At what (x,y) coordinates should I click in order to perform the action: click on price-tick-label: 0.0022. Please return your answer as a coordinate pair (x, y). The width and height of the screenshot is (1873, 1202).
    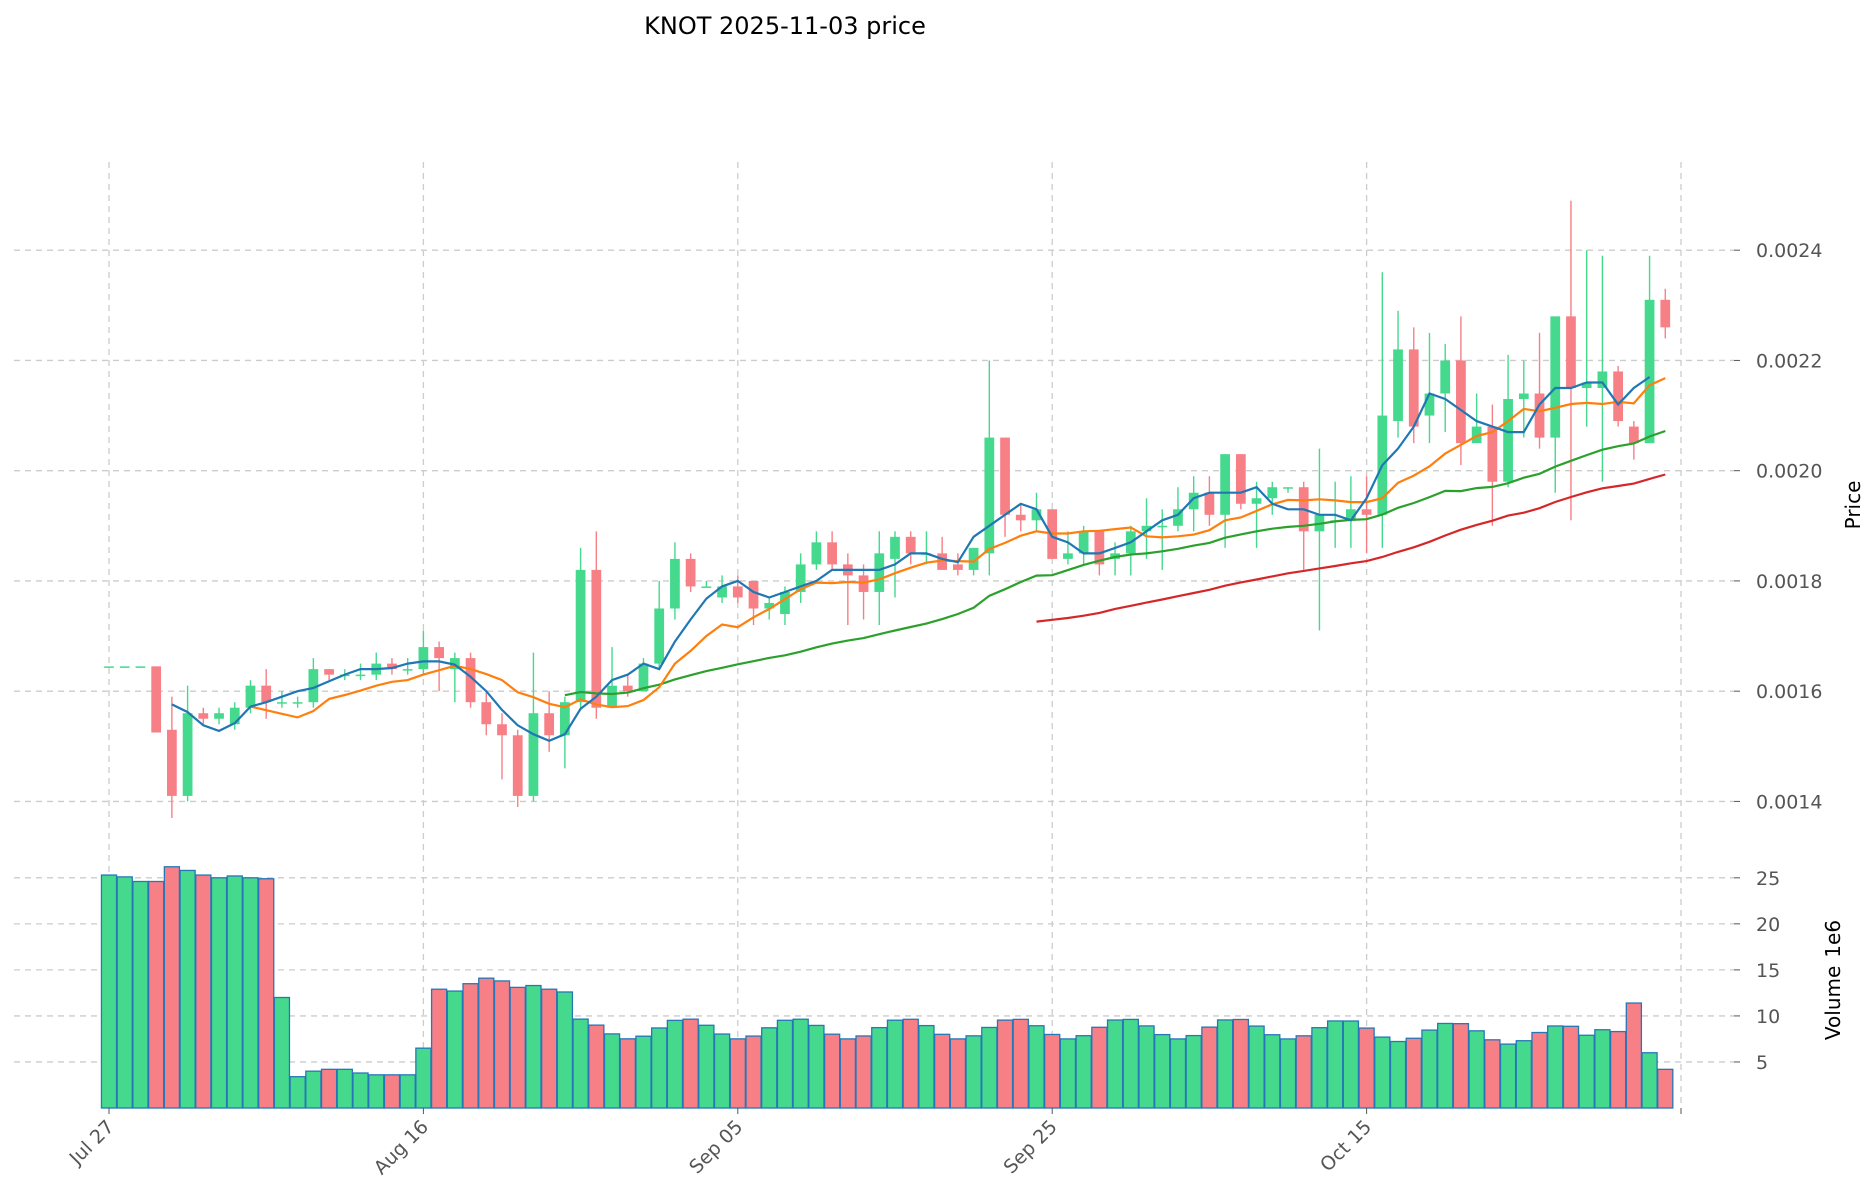
    Looking at the image, I should click on (1789, 361).